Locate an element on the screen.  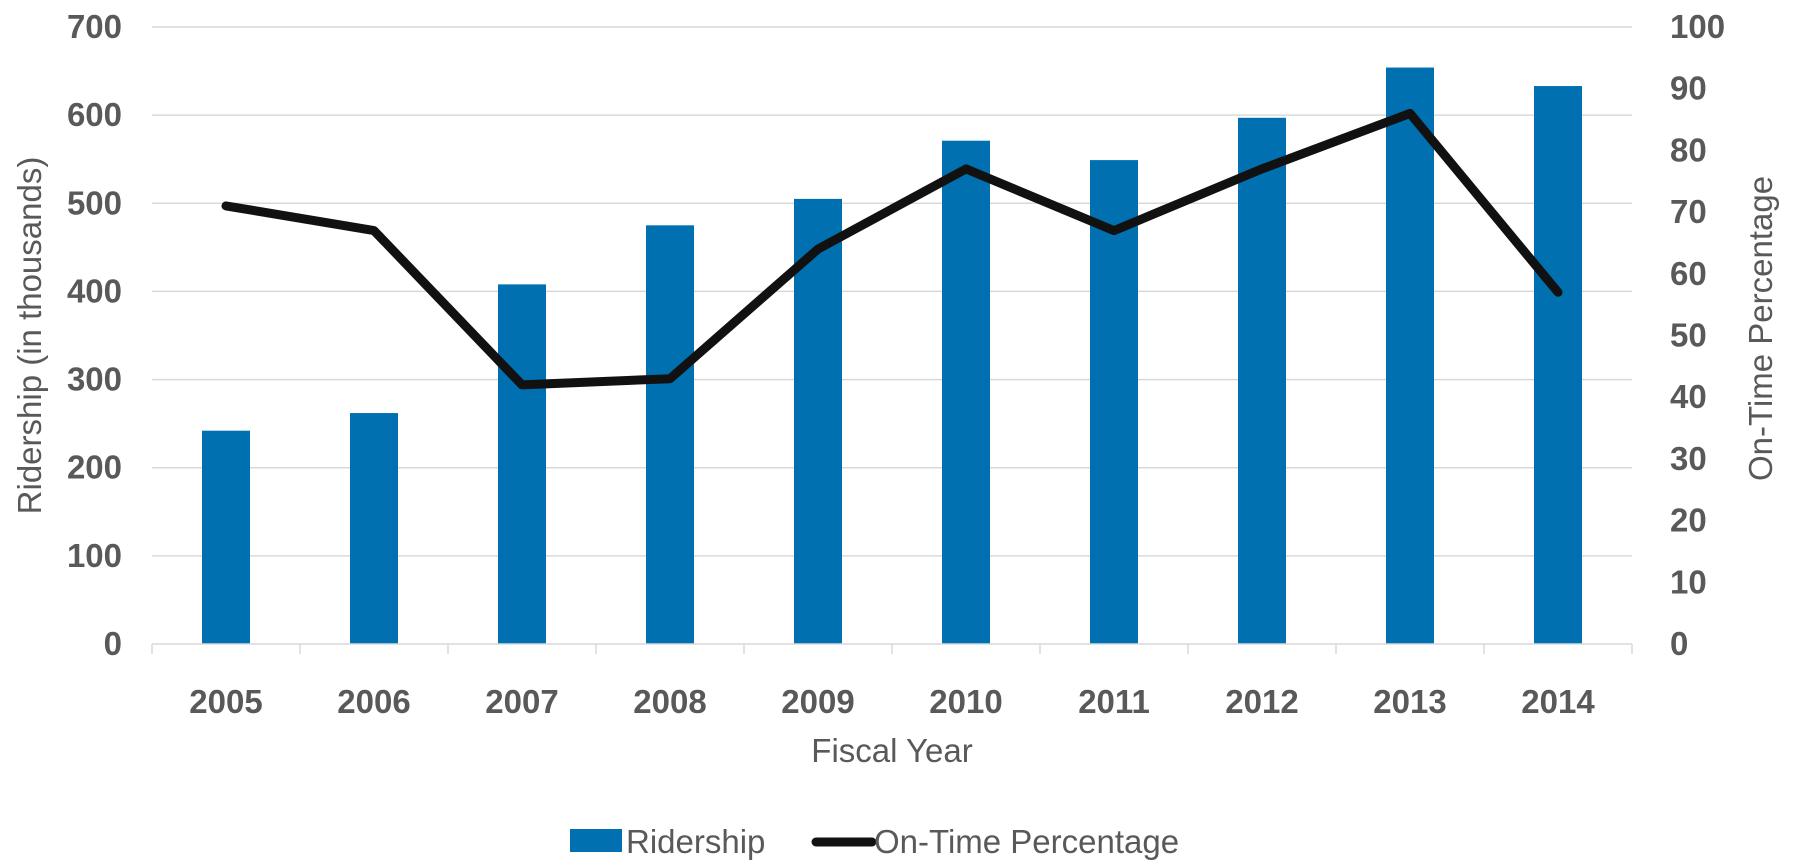
right-tick-label: 90 is located at coordinates (1688, 88).